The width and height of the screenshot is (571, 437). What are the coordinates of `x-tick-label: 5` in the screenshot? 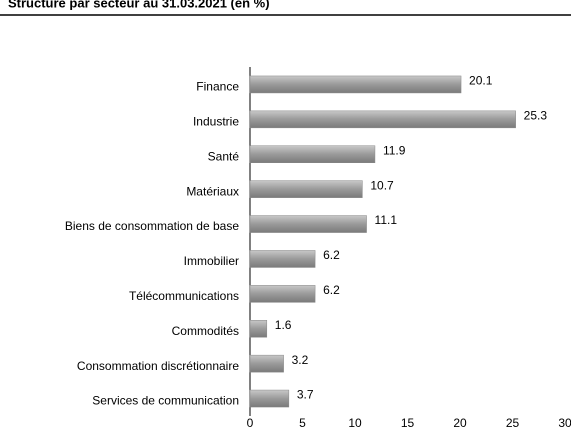 It's located at (302, 423).